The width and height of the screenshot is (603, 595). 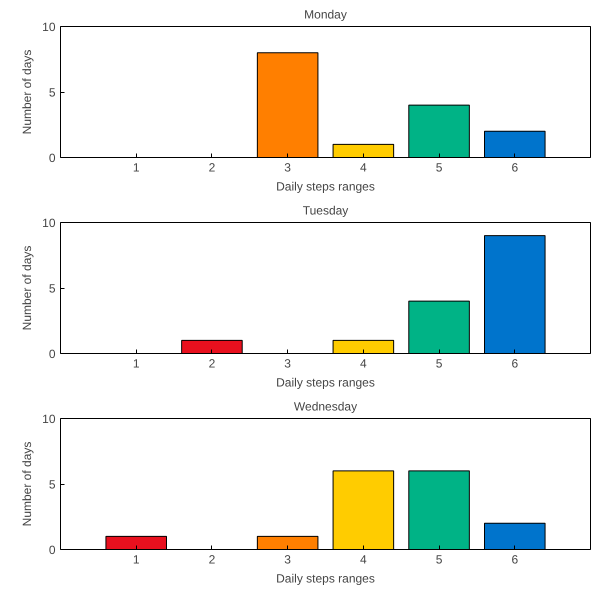 What do you see at coordinates (326, 407) in the screenshot?
I see `chart-title: Wednesday` at bounding box center [326, 407].